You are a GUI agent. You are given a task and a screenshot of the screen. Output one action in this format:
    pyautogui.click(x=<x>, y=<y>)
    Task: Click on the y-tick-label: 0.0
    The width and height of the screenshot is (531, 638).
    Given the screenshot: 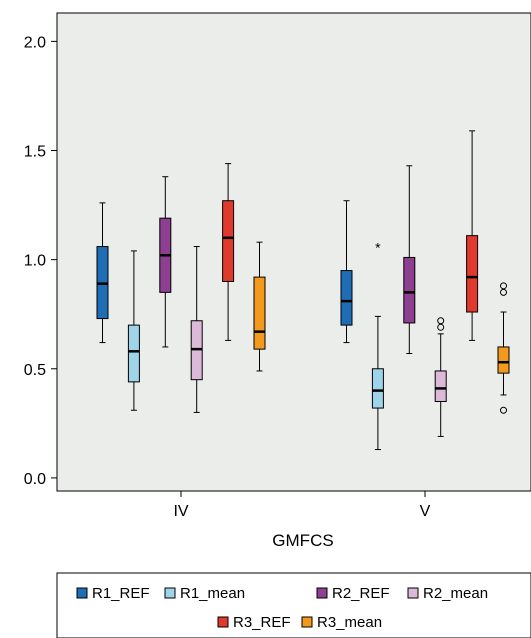 What is the action you would take?
    pyautogui.click(x=35, y=479)
    